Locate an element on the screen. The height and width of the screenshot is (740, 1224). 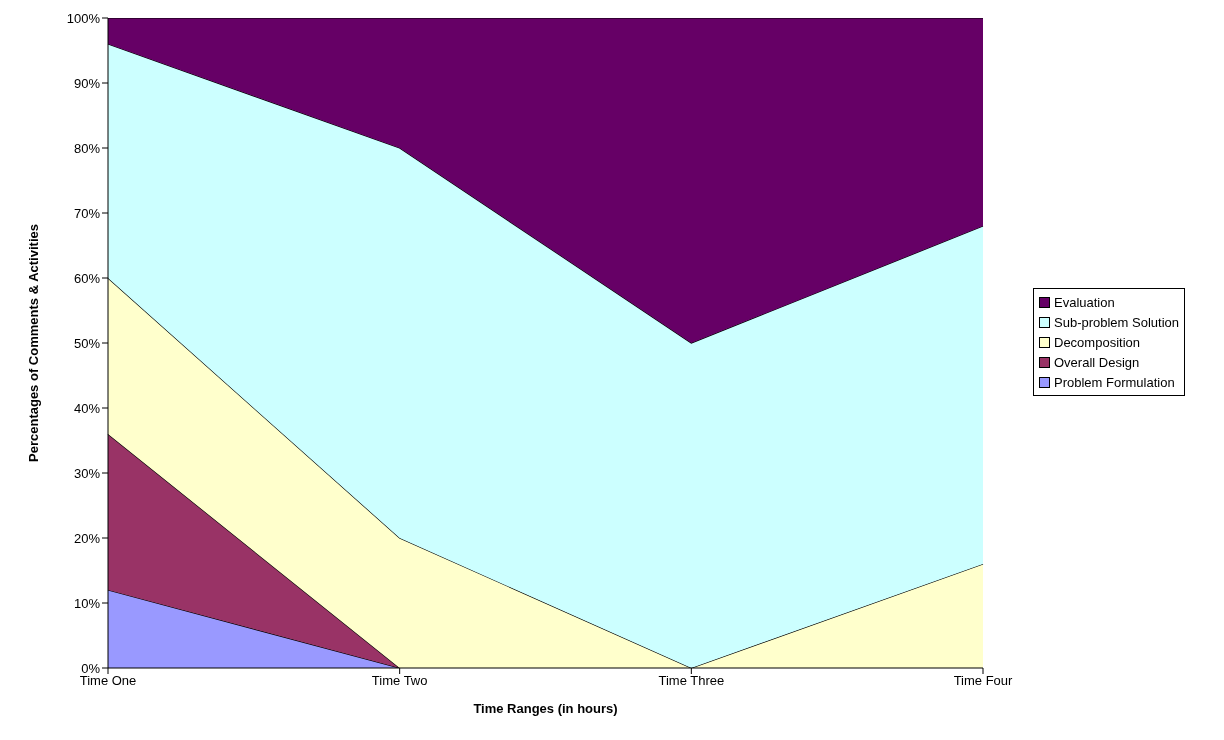
y-tick-label: 60% is located at coordinates (87, 278).